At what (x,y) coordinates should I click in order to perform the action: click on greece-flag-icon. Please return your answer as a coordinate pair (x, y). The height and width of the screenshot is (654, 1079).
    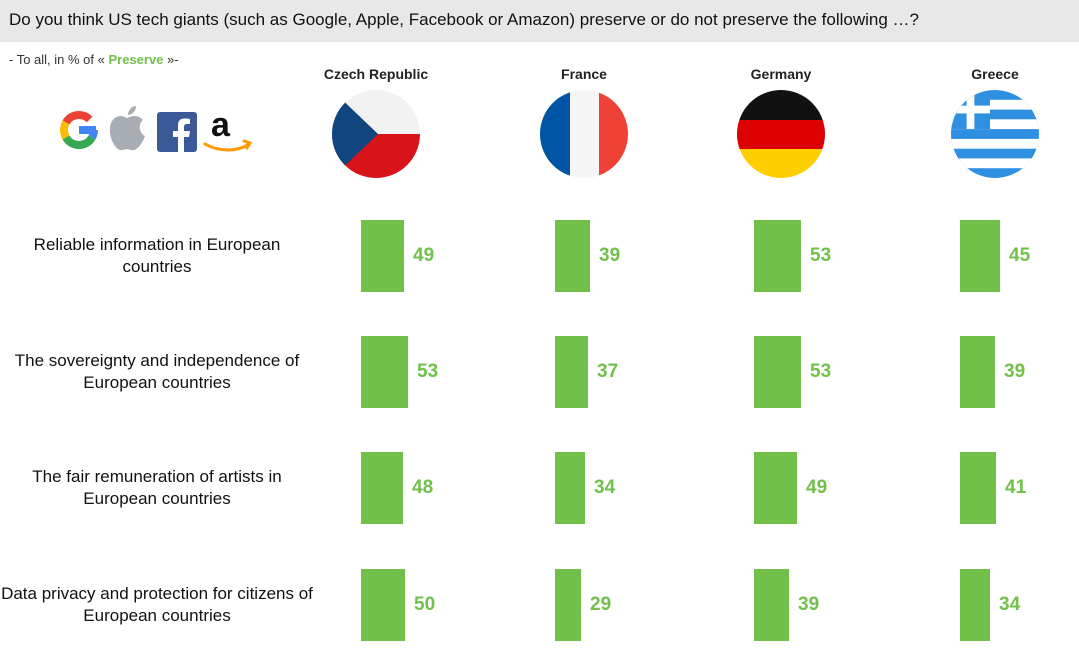
    Looking at the image, I should click on (995, 134).